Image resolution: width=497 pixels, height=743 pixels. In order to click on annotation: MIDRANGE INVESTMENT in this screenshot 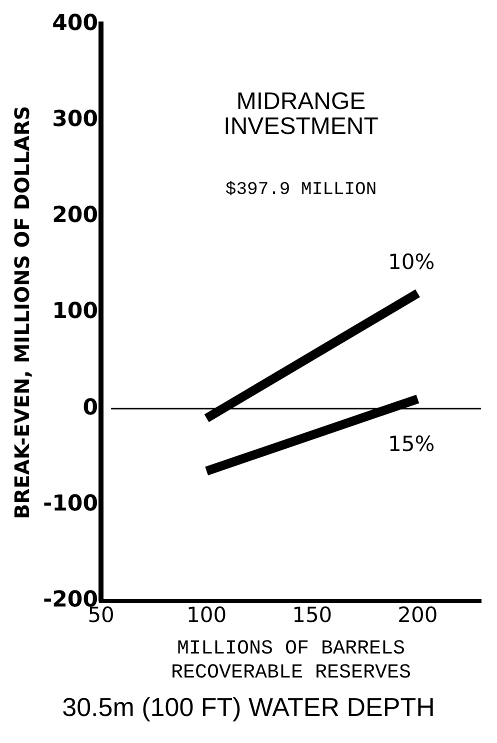, I will do `click(301, 114)`.